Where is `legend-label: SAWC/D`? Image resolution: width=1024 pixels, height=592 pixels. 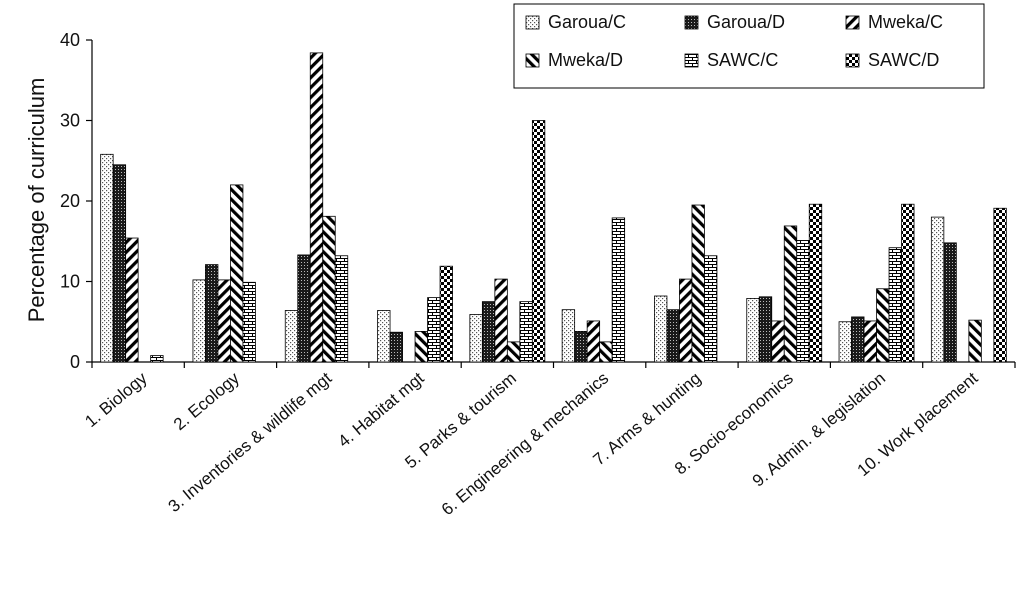 legend-label: SAWC/D is located at coordinates (903, 60).